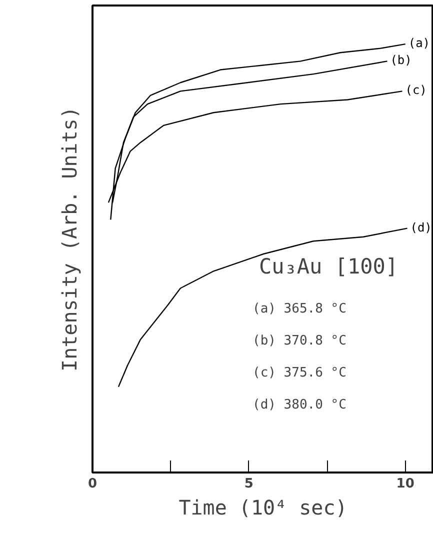 This screenshot has width=433, height=556. Describe the element at coordinates (299, 341) in the screenshot. I see `annotation: (b) 370.8 °C` at that location.